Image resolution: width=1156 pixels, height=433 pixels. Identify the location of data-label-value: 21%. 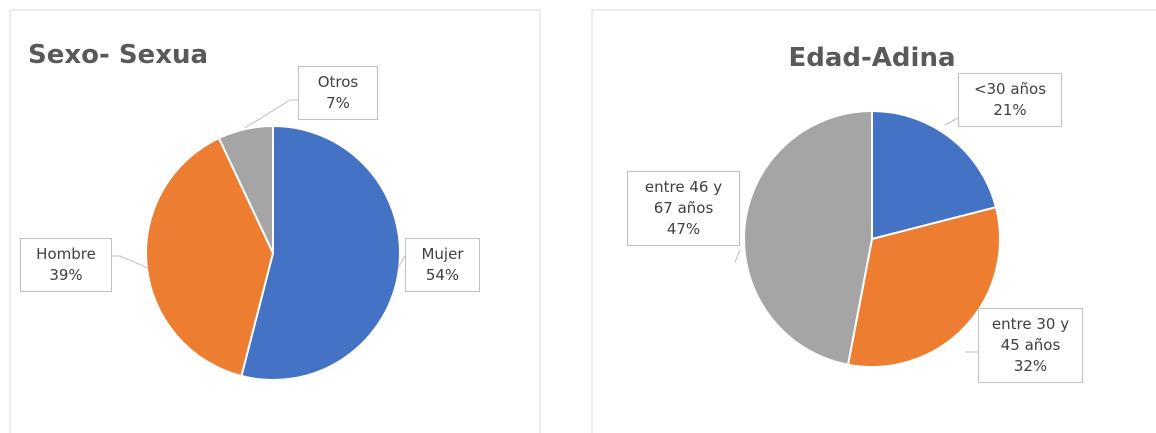
(1010, 110).